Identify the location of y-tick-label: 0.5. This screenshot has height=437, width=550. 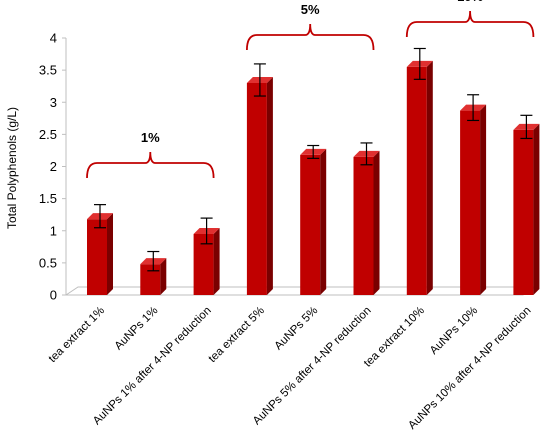
(48, 262).